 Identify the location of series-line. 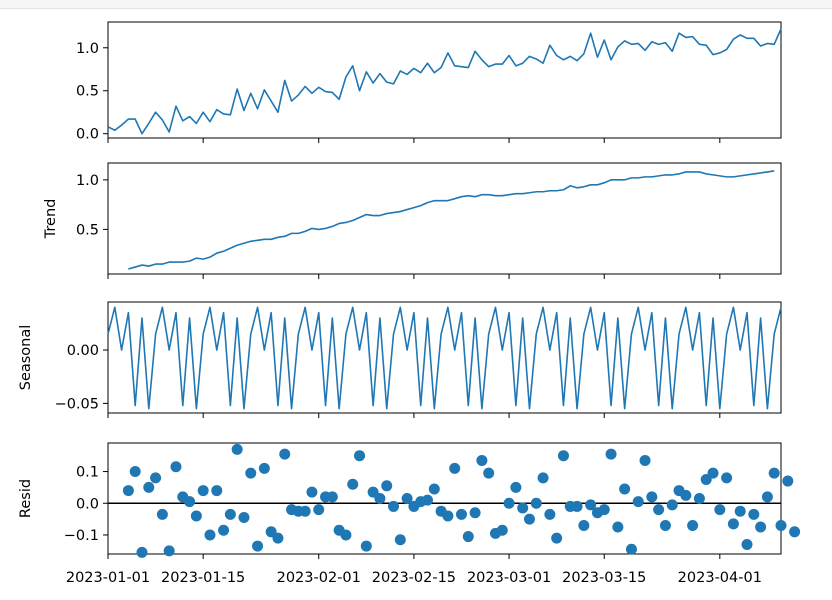
(451, 220).